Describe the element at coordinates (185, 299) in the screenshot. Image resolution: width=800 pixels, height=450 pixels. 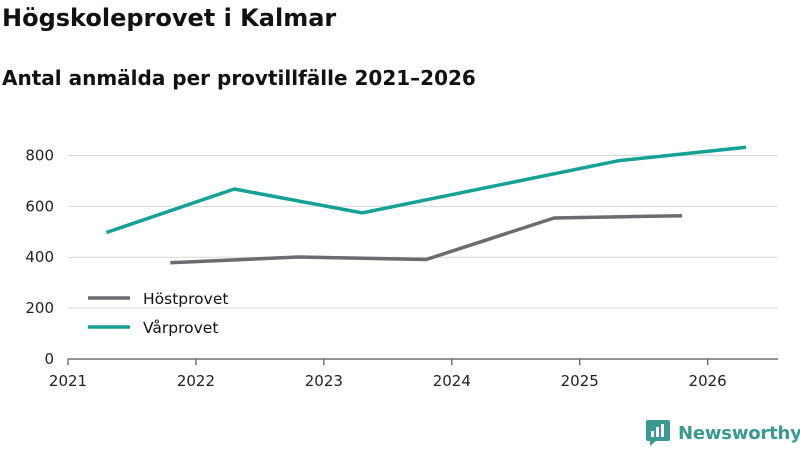
I see `legend-label: Höstprovet` at that location.